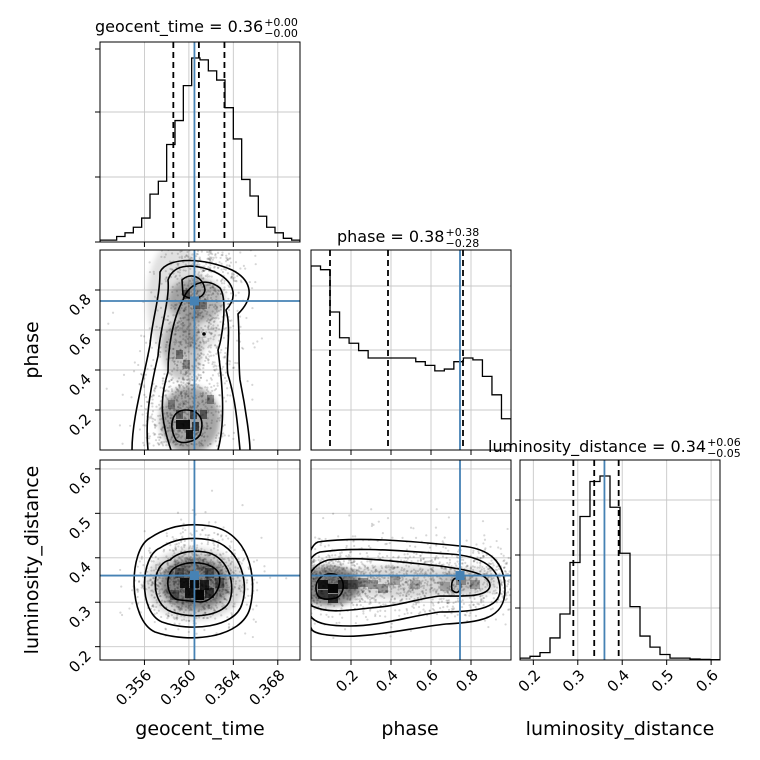 Image resolution: width=760 pixels, height=760 pixels. I want to click on contour-outer-phase-luminosity_distance, so click(406, 587).